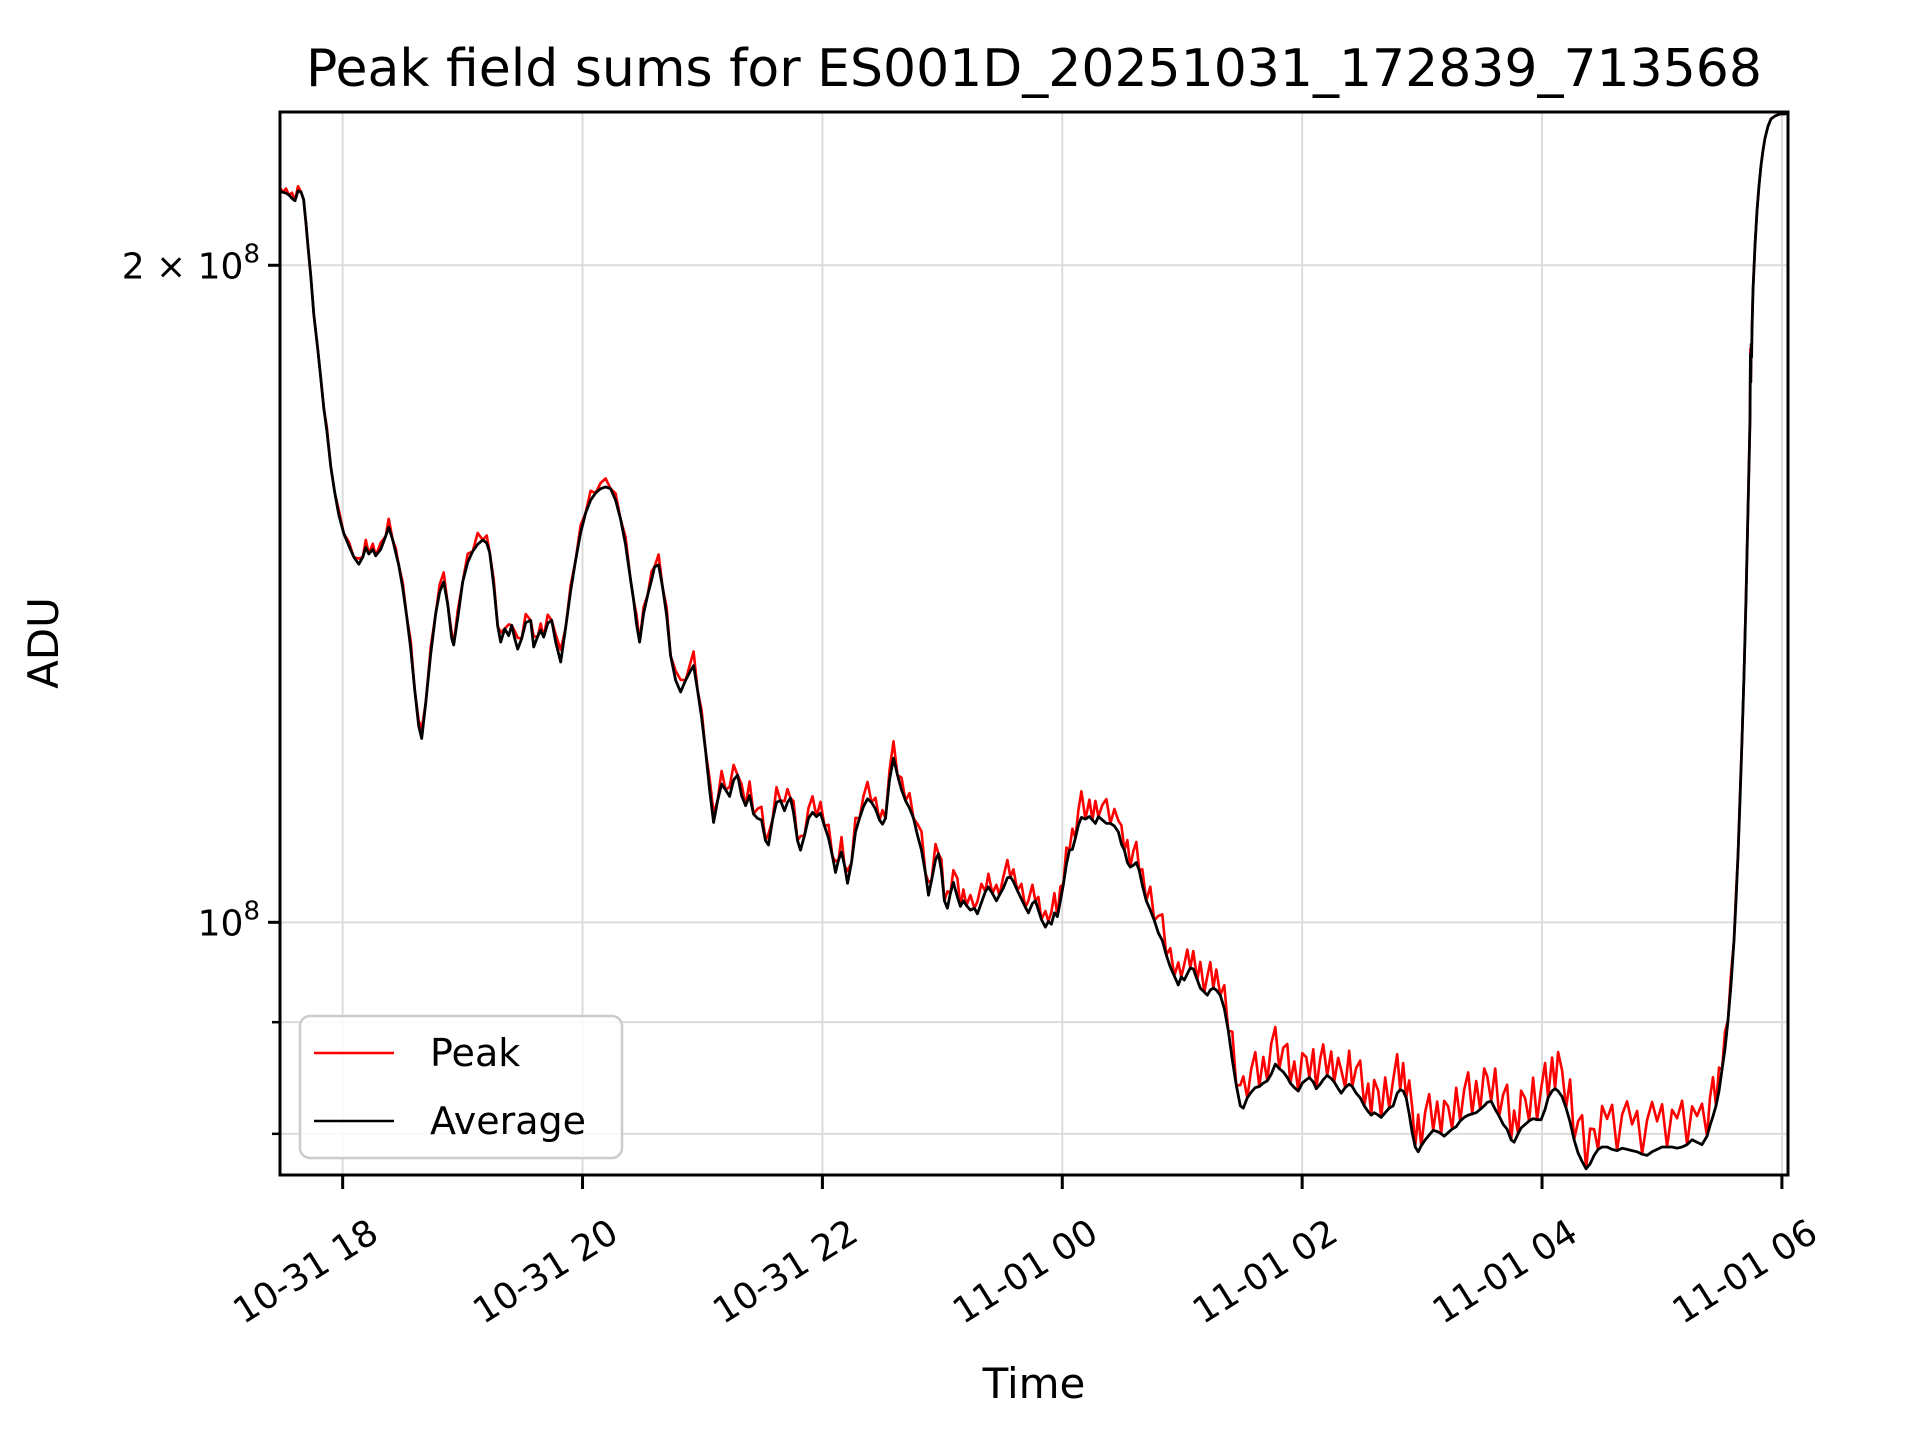 Image resolution: width=1920 pixels, height=1440 pixels. What do you see at coordinates (1034, 1383) in the screenshot?
I see `x-axis-label: Time` at bounding box center [1034, 1383].